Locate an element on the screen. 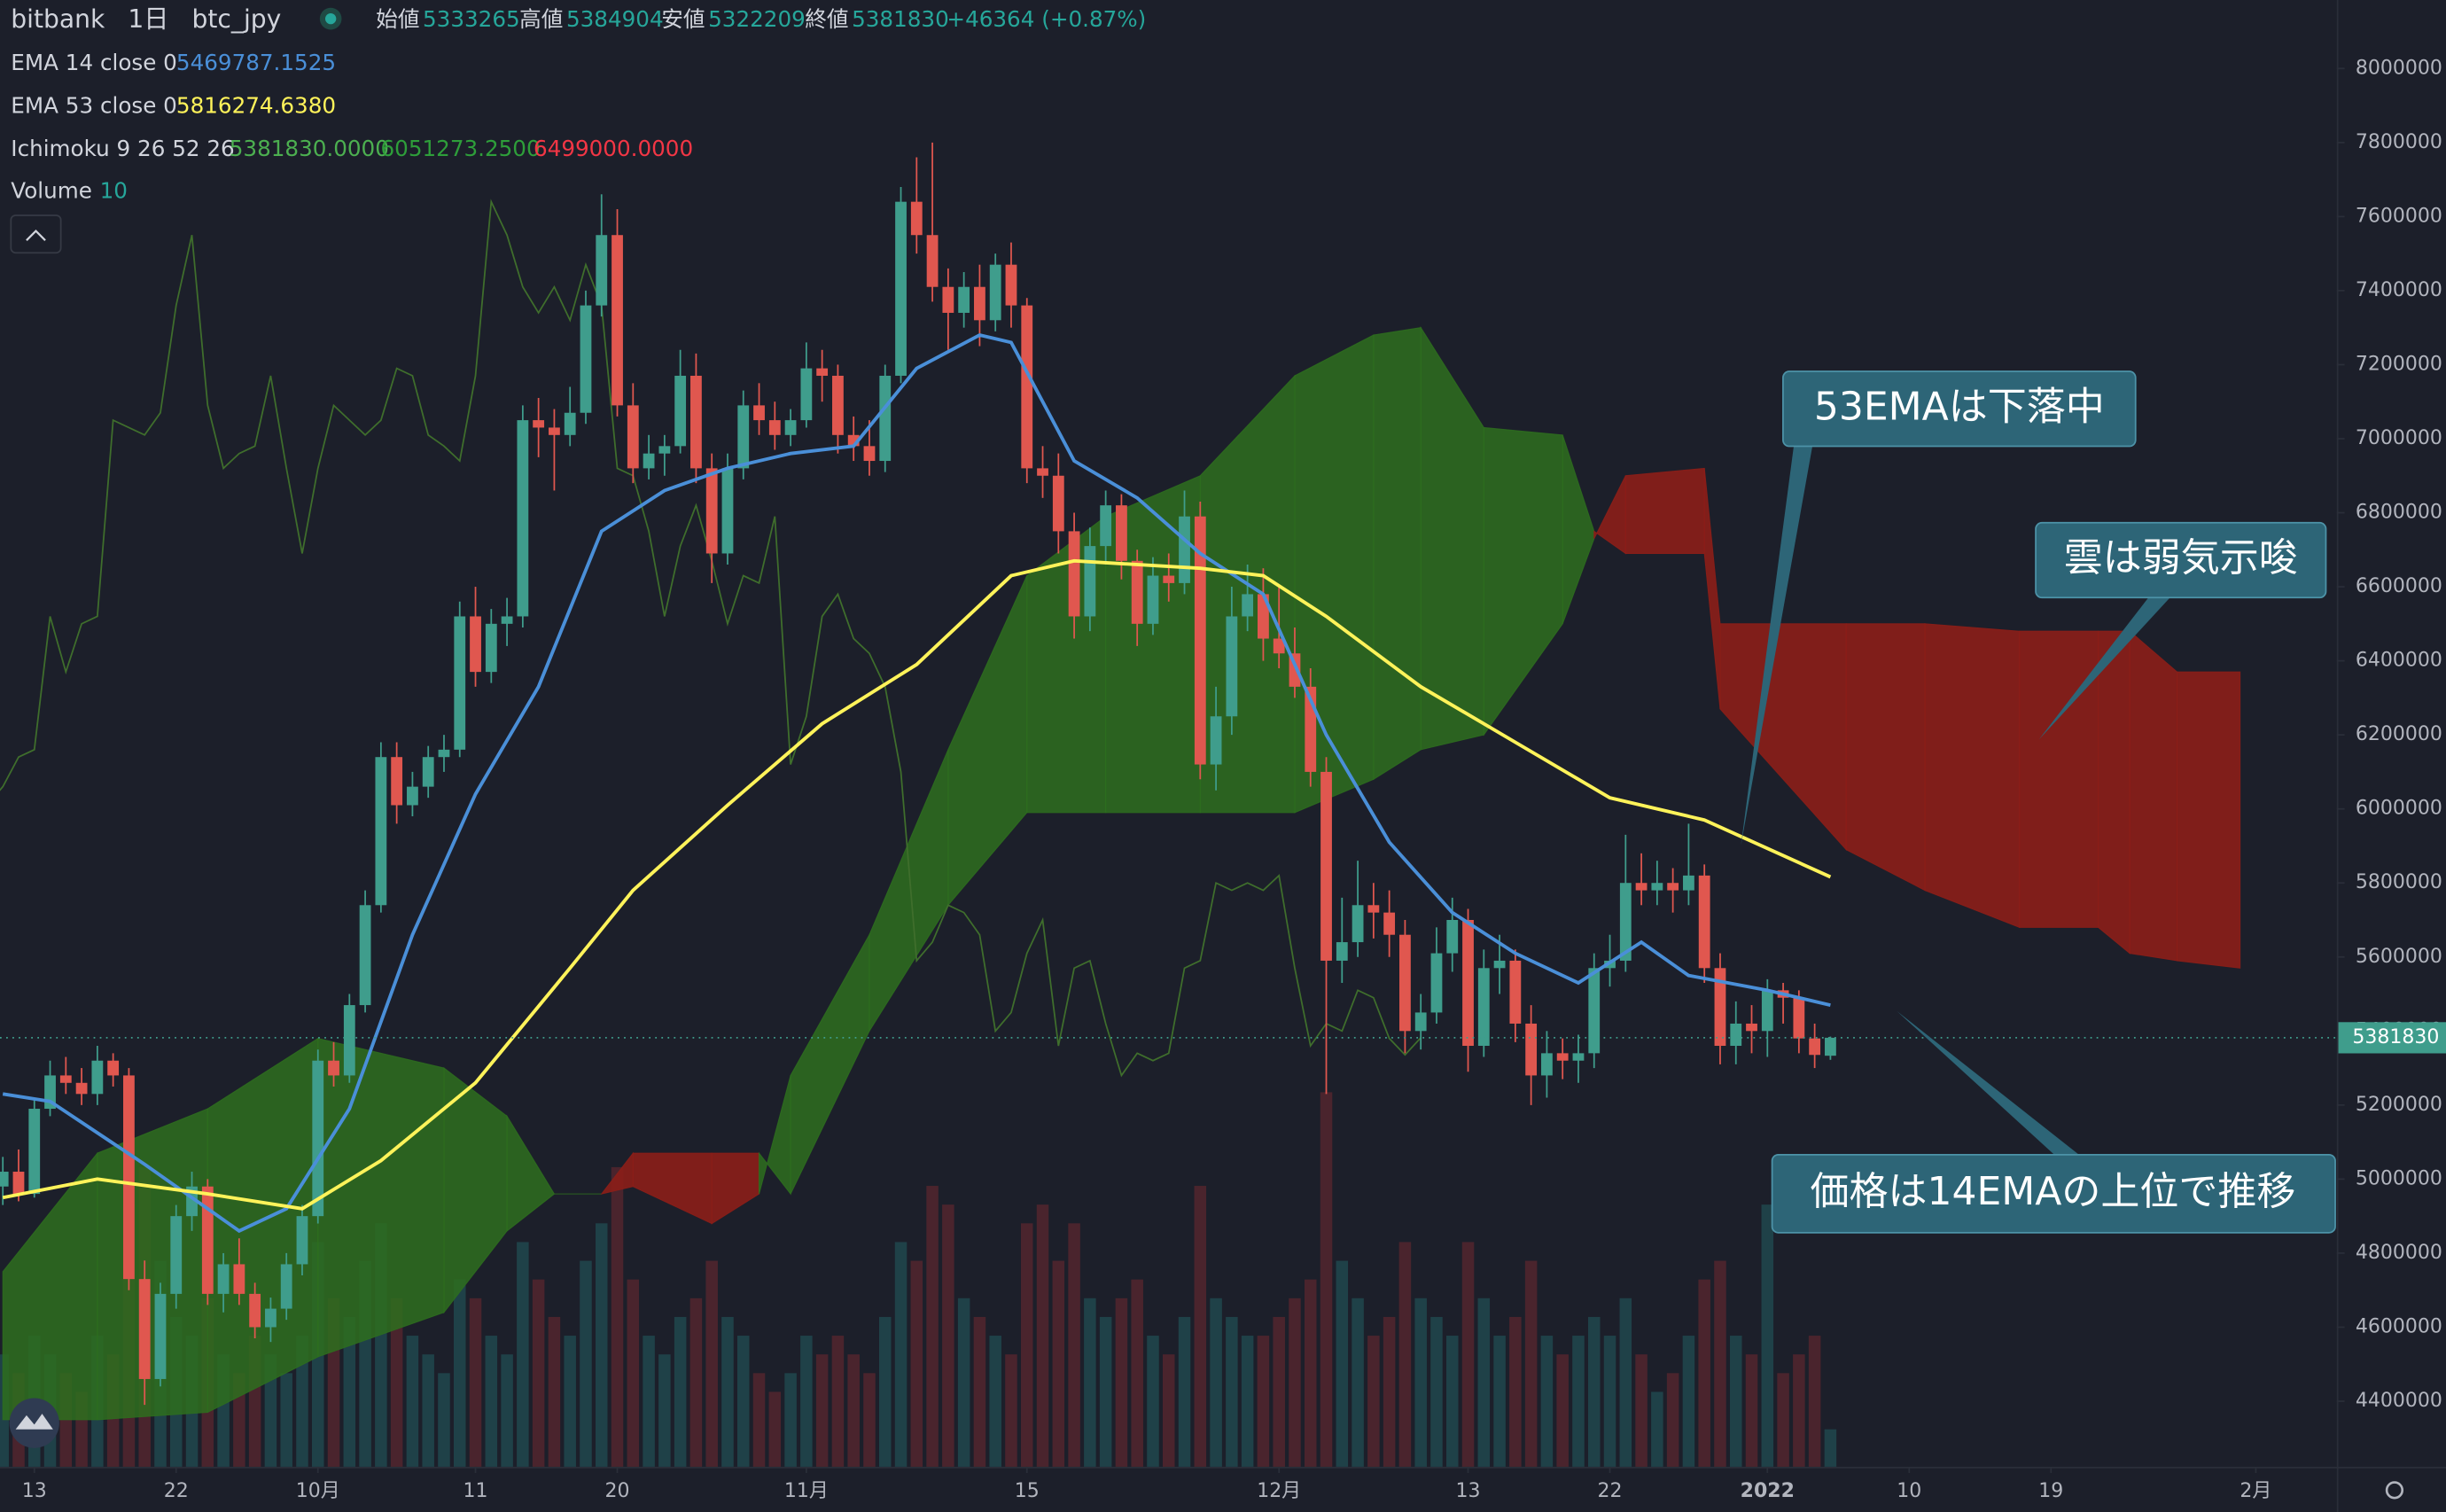 This screenshot has width=2446, height=1512. x-tick-label: 13 is located at coordinates (1468, 1491).